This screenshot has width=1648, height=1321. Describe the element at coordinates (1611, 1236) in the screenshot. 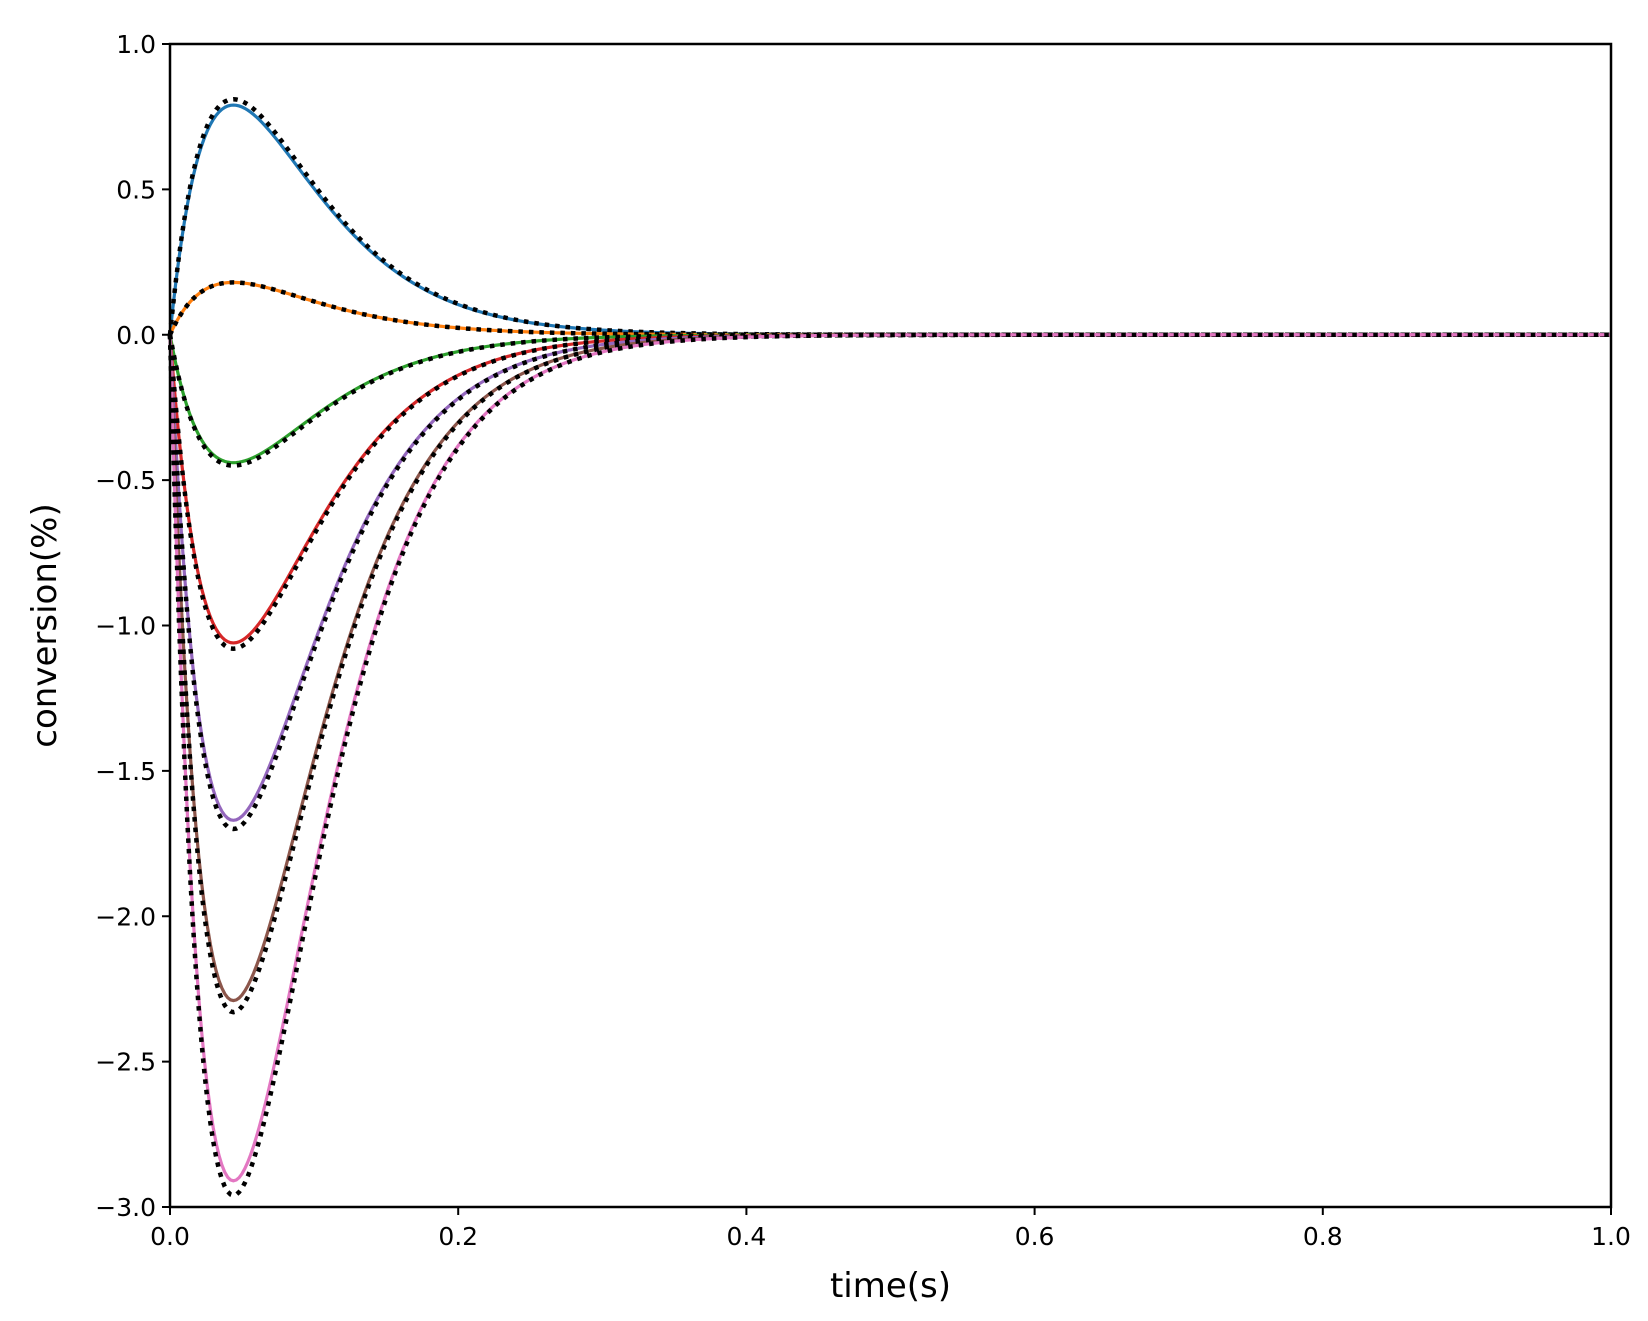

I see `x-tick-label: 1.0` at that location.